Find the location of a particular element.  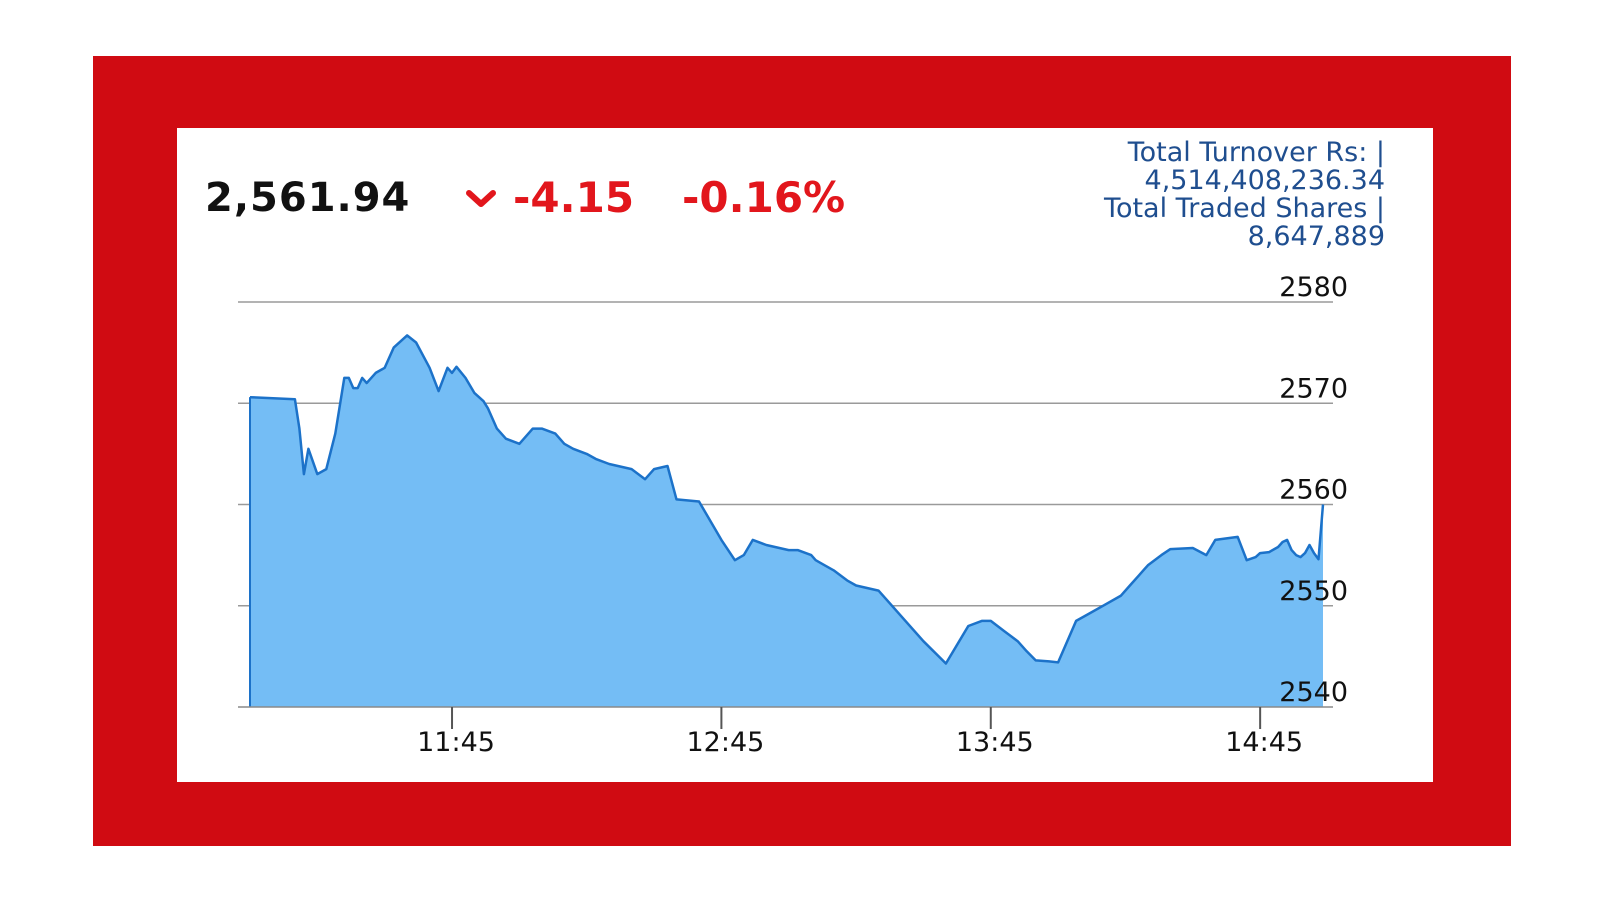

price-change: -4.15 is located at coordinates (574, 197).